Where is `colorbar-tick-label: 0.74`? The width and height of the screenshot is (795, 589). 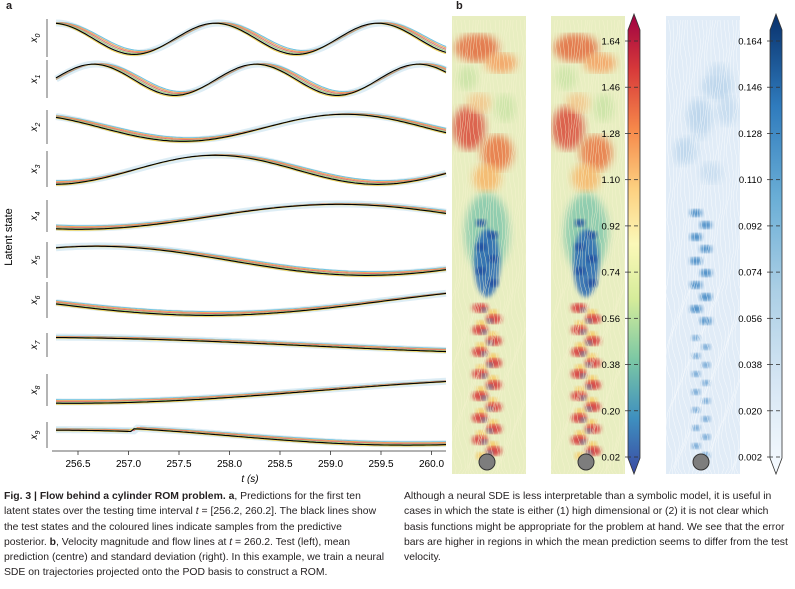
colorbar-tick-label: 0.74 is located at coordinates (611, 273).